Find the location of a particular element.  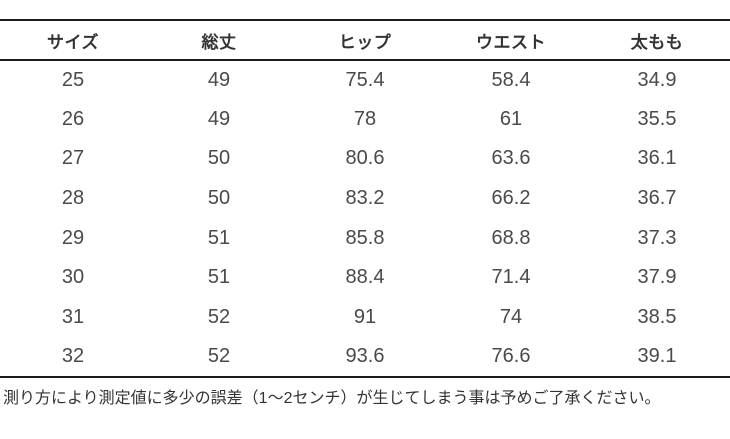

column-header-waist: ウエスト is located at coordinates (511, 40).